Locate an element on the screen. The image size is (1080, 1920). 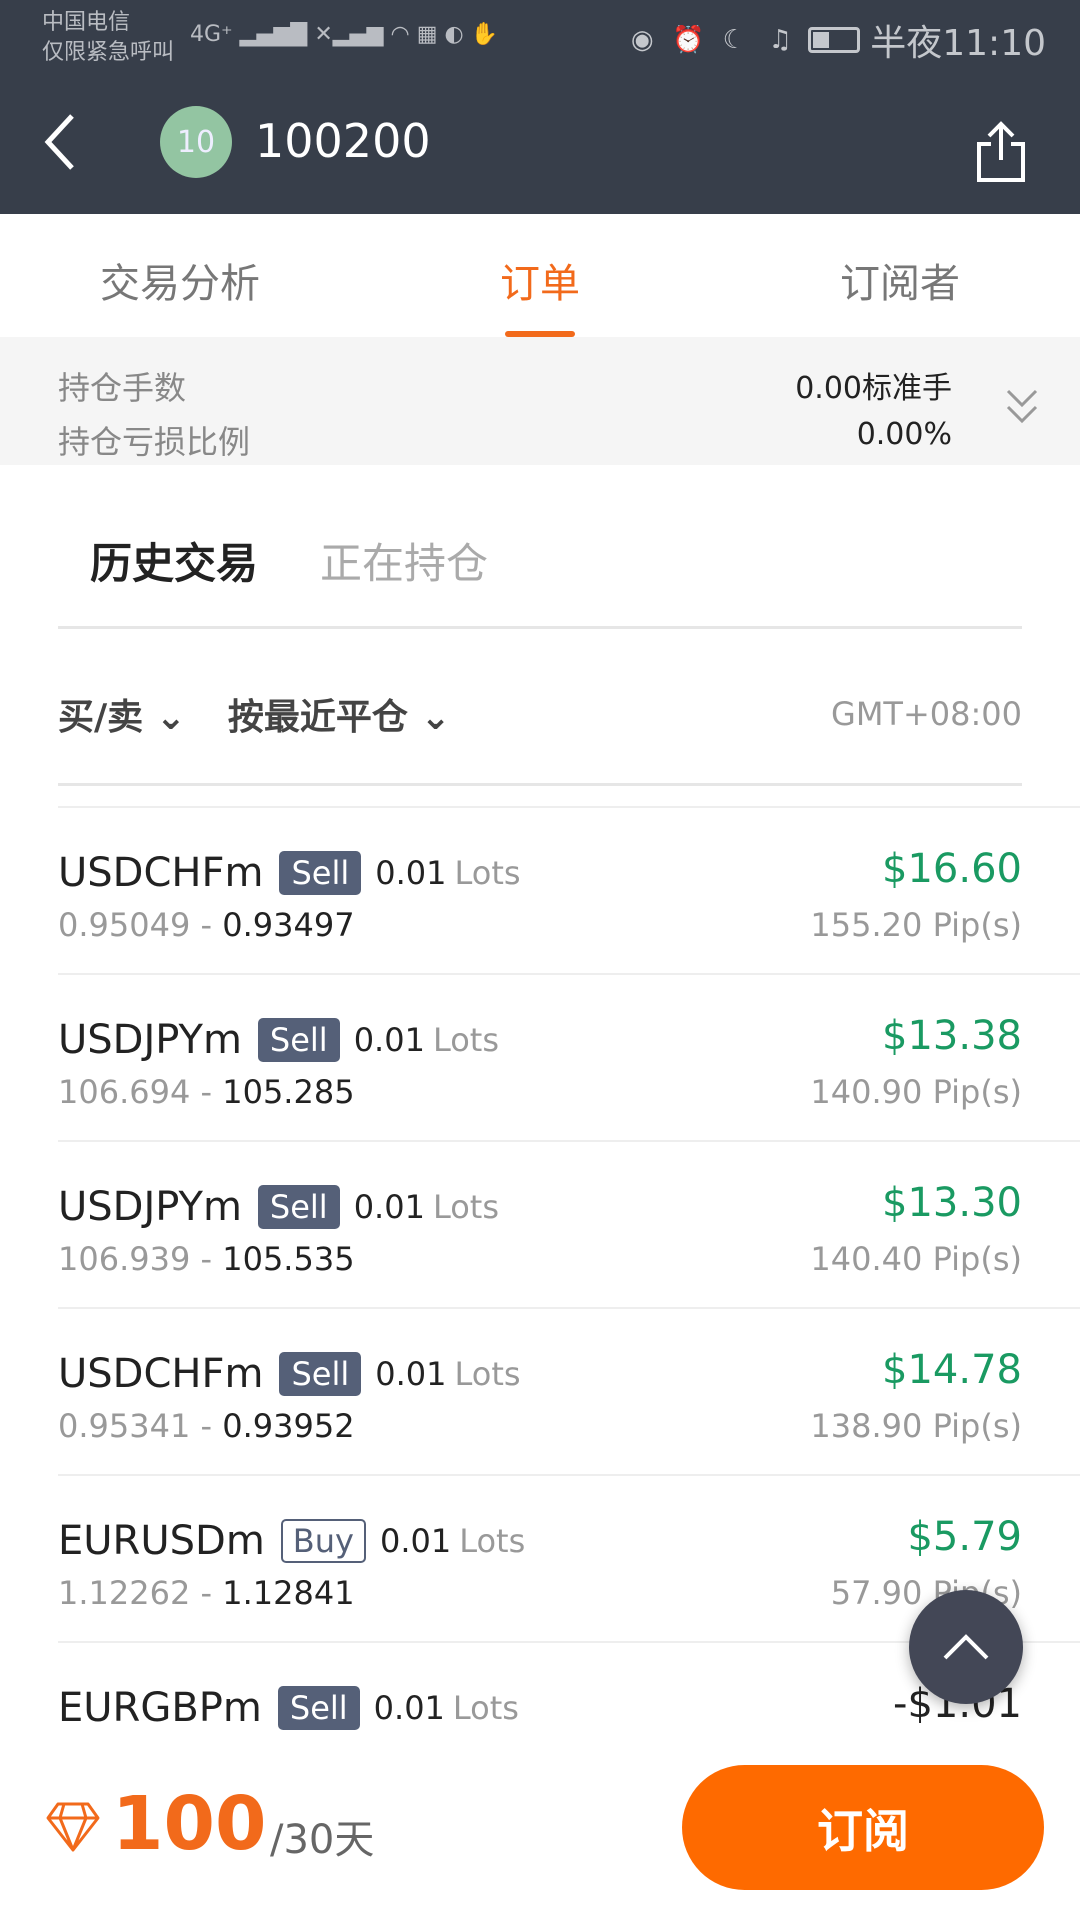
pips: 140.90 Pip(s) is located at coordinates (916, 1092).